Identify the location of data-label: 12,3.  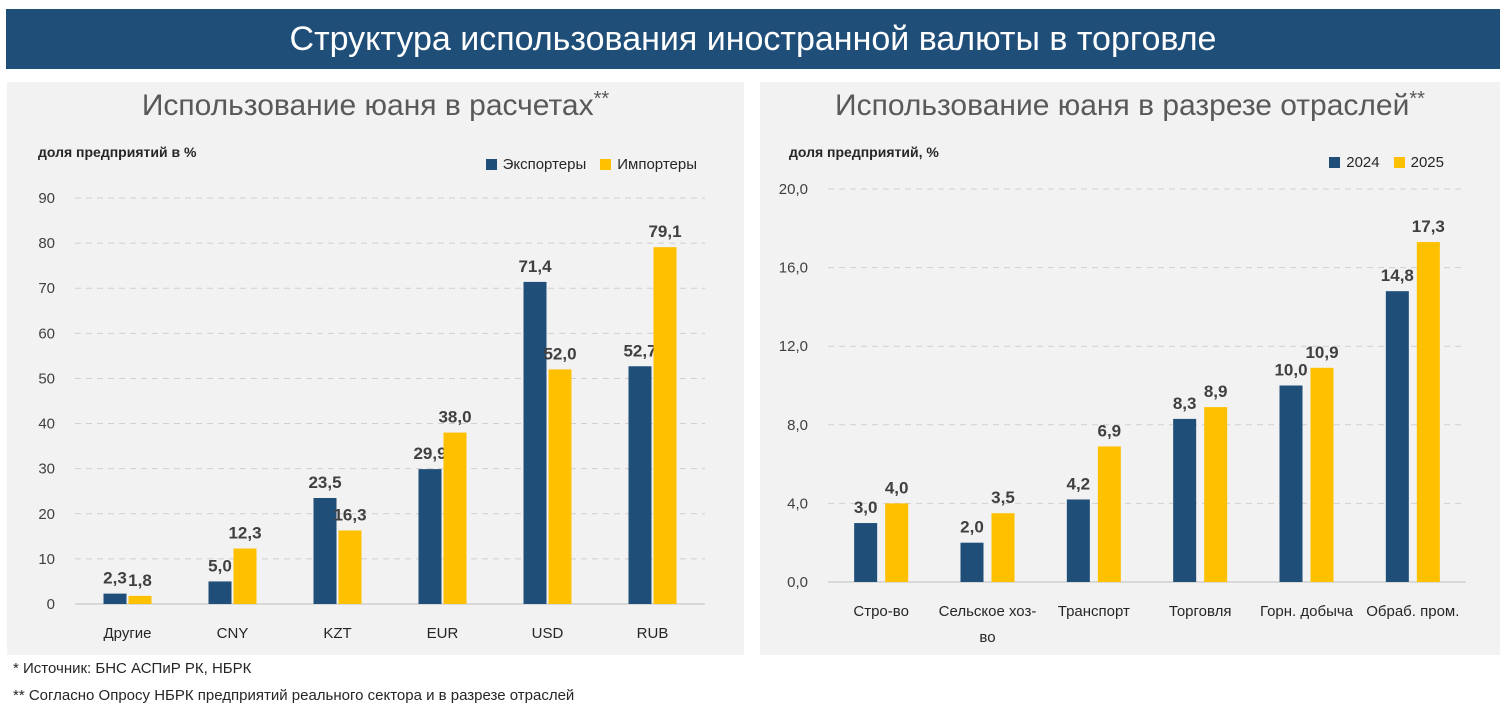
(244, 533).